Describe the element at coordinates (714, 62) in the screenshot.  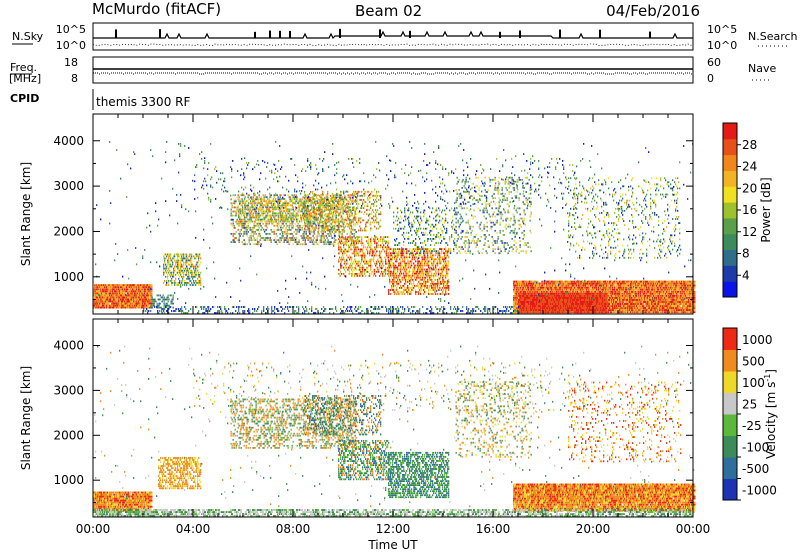
I see `nave-tick-top: 60` at that location.